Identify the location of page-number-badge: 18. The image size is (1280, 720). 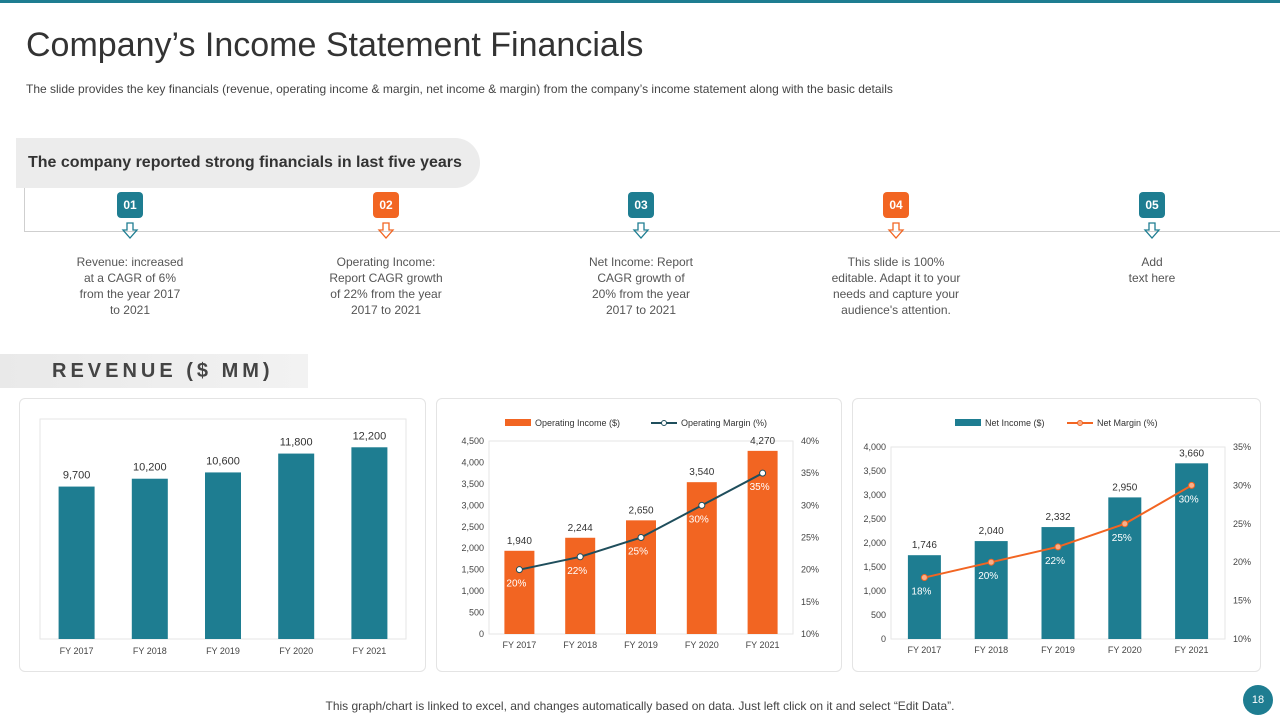
(1258, 700).